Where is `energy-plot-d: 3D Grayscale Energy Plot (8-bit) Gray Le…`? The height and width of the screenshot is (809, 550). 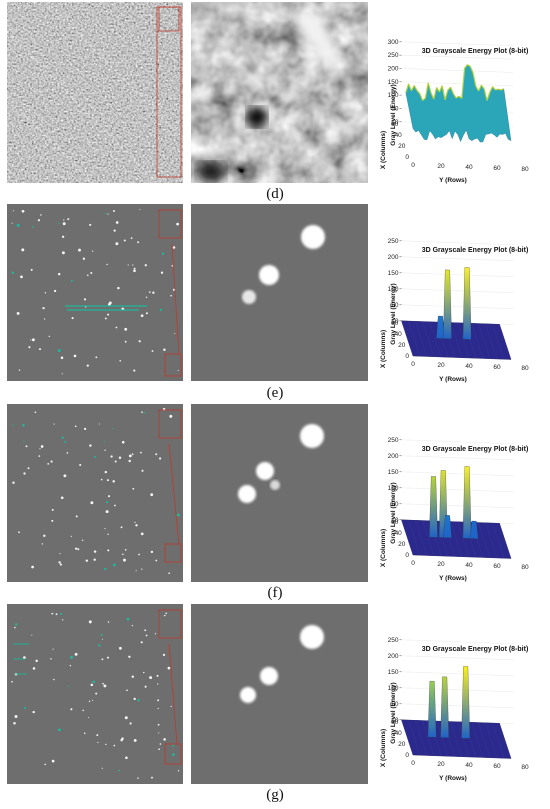 energy-plot-d: 3D Grayscale Energy Plot (8-bit) Gray Le… is located at coordinates (460, 112).